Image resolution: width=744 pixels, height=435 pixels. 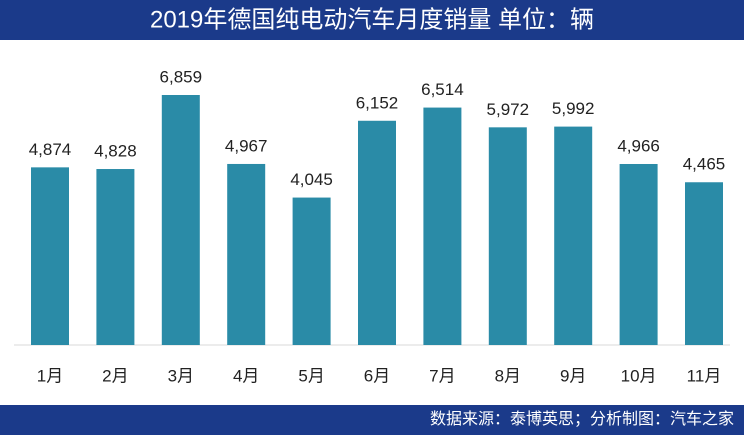 What do you see at coordinates (508, 375) in the screenshot?
I see `x-tick-label: 8月` at bounding box center [508, 375].